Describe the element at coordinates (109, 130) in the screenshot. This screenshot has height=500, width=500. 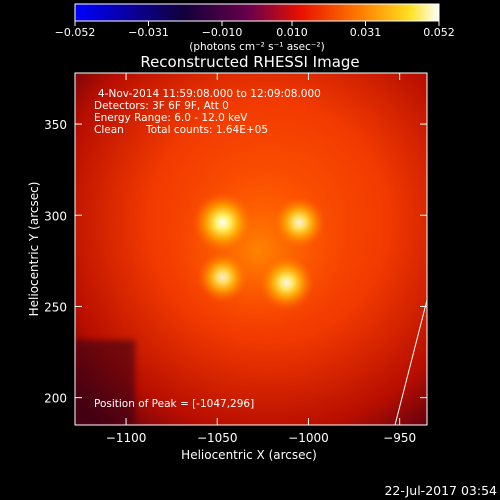
I see `annotation-method: Clean` at that location.